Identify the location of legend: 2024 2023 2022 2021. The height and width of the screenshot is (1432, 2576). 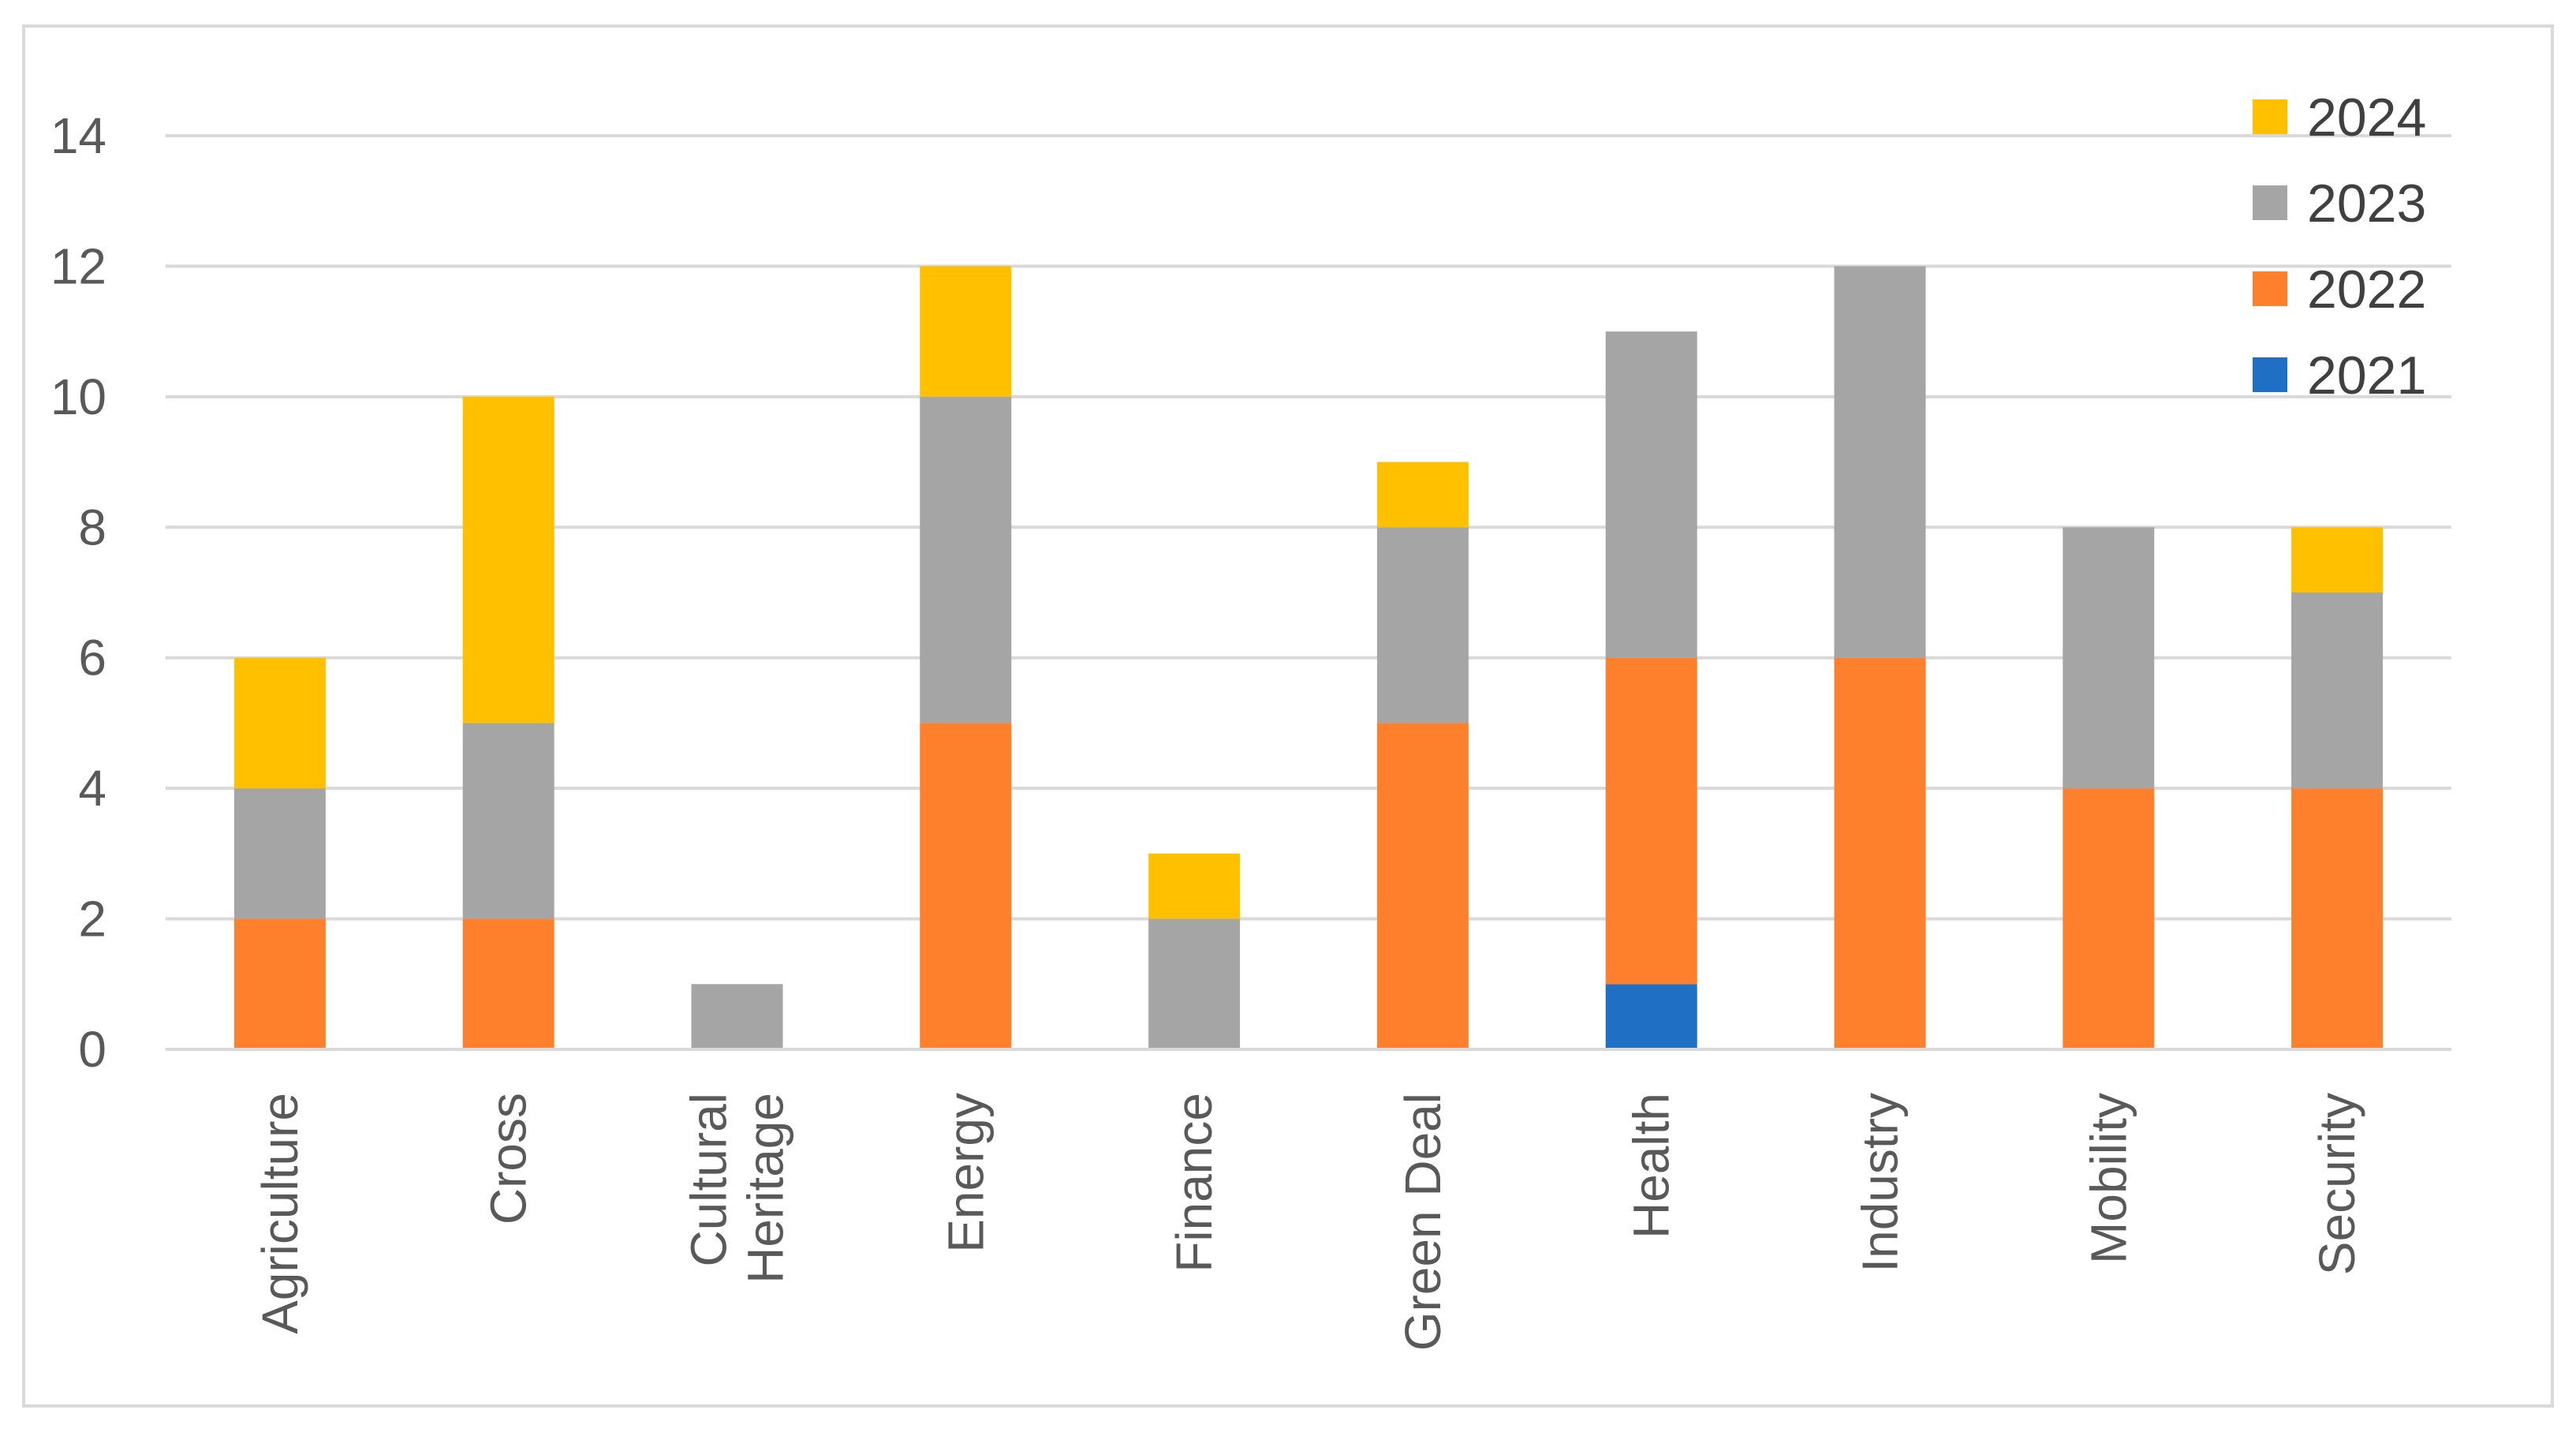
(2339, 247).